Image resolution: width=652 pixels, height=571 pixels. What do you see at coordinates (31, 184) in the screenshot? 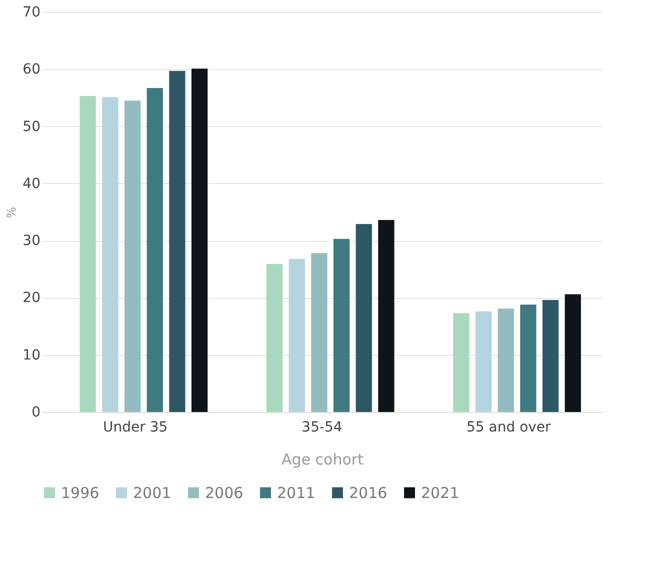
I see `y-tick-label: 40` at bounding box center [31, 184].